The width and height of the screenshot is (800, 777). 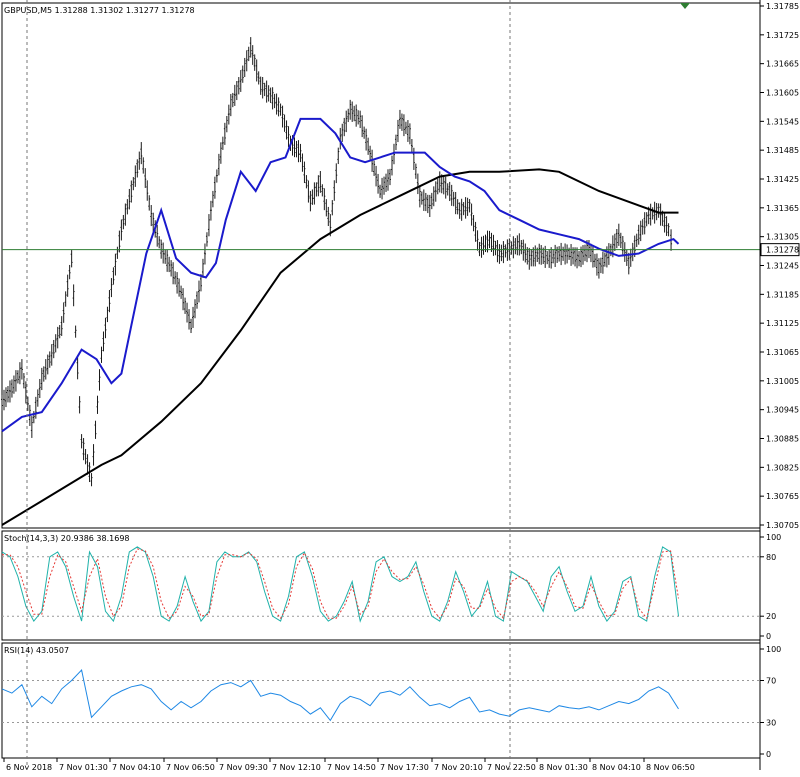 I want to click on price-tick-label: 1.30885, so click(x=782, y=439).